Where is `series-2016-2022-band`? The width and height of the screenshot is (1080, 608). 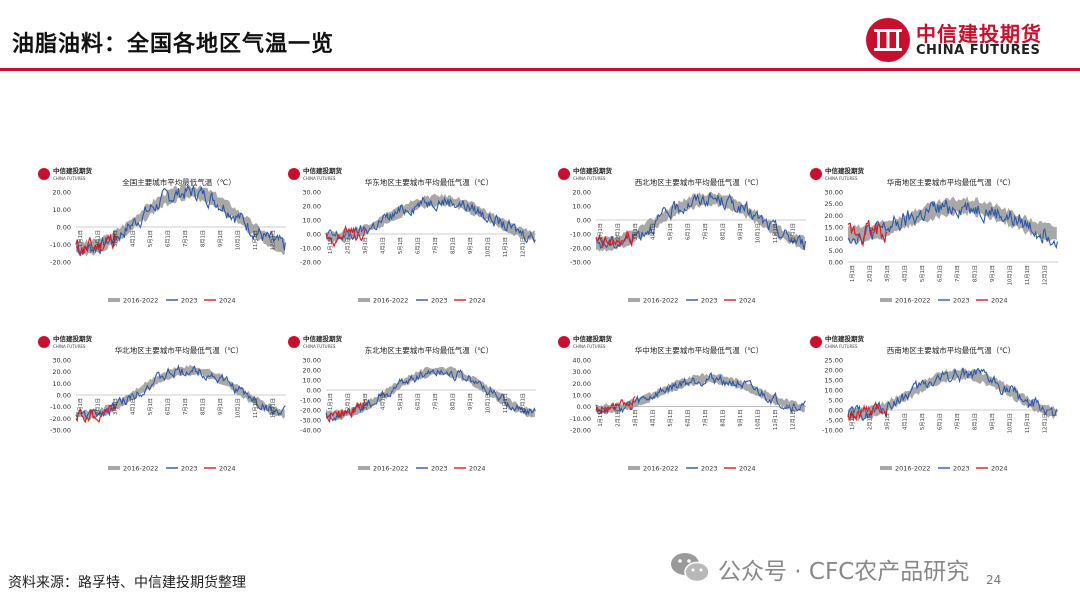 series-2016-2022-band is located at coordinates (700, 394).